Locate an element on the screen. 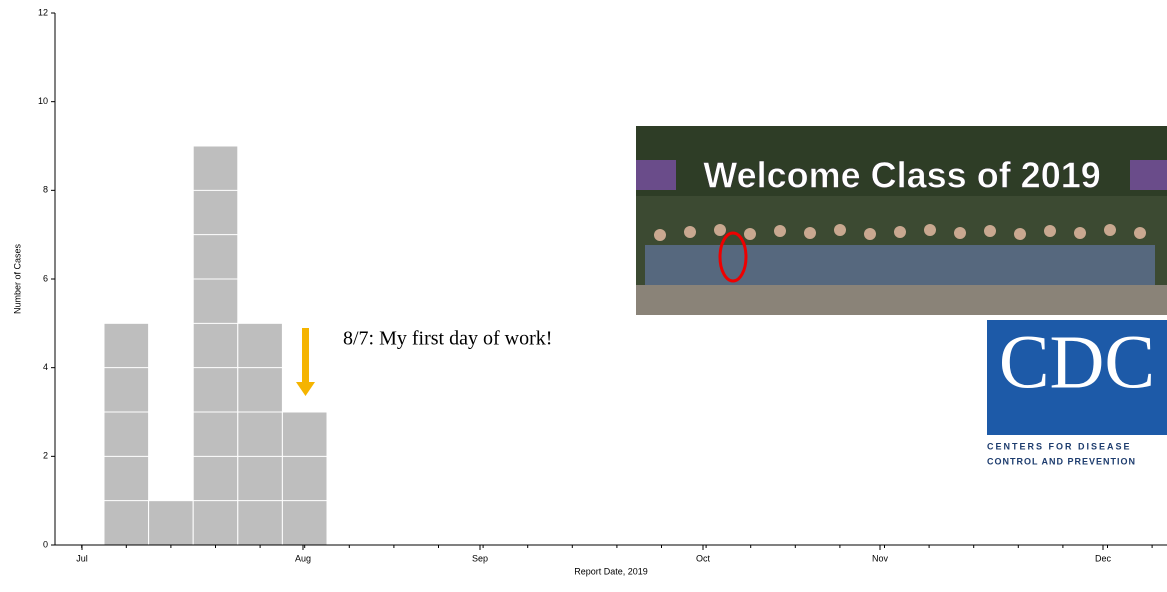  class-photo: Welcome Class of 2019 is located at coordinates (901, 220).